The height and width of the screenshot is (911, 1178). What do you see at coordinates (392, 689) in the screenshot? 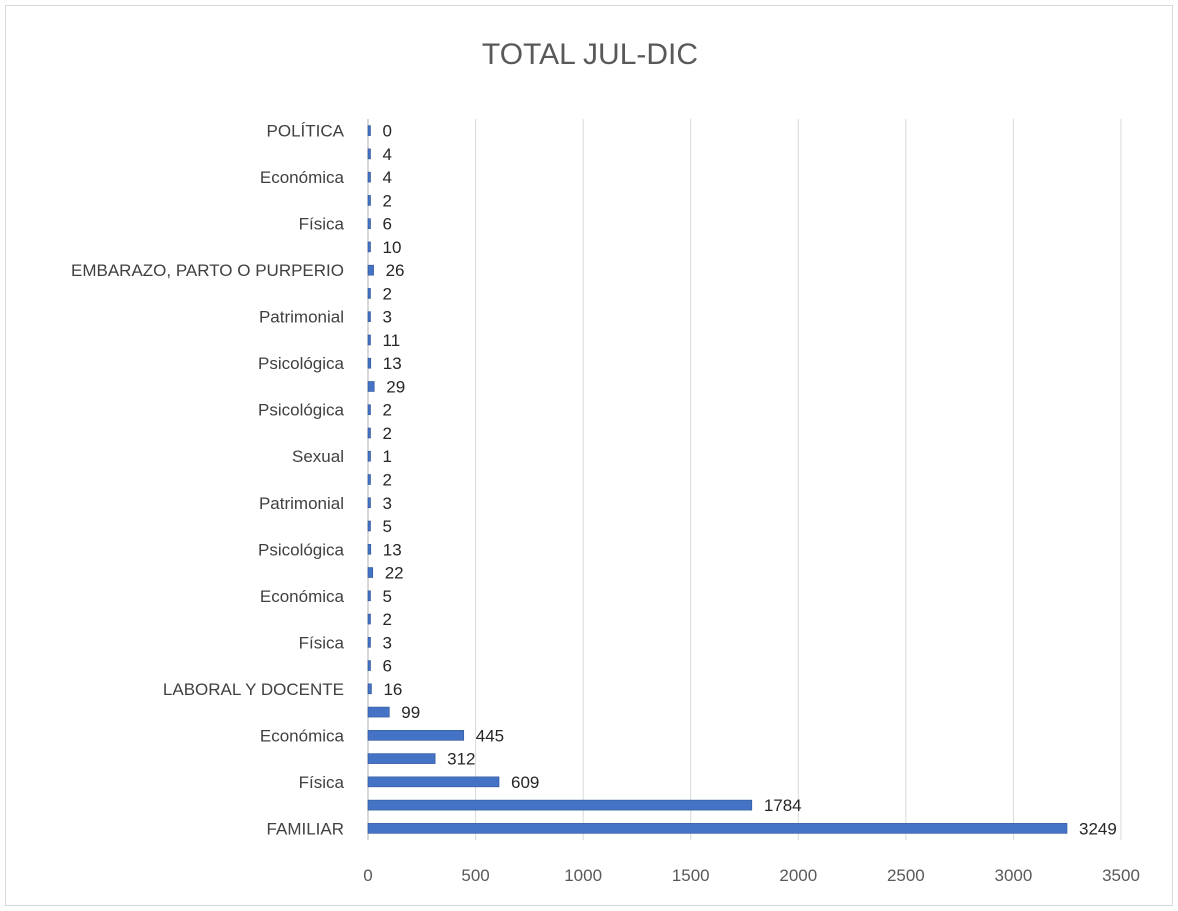
I see `data-label: 16` at bounding box center [392, 689].